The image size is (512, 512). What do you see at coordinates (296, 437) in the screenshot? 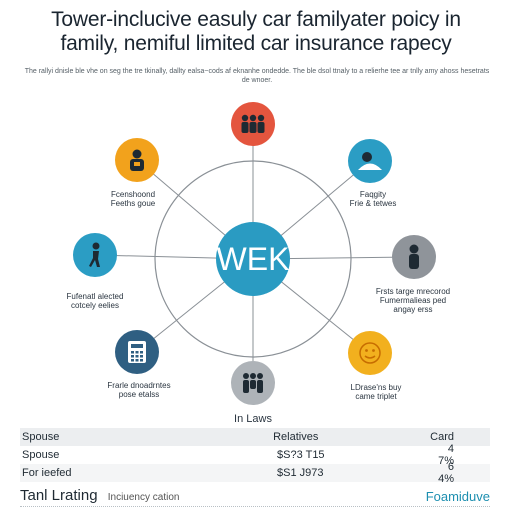
I see `table-header-cell: Relatives` at bounding box center [296, 437].